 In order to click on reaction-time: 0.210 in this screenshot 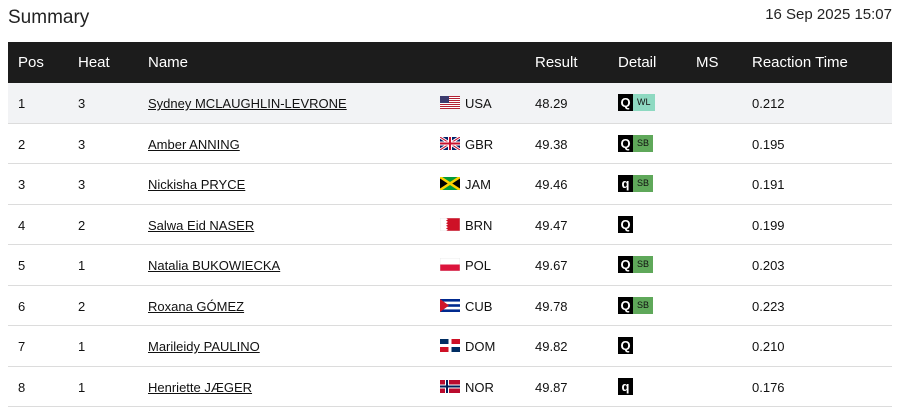, I will do `click(768, 346)`.